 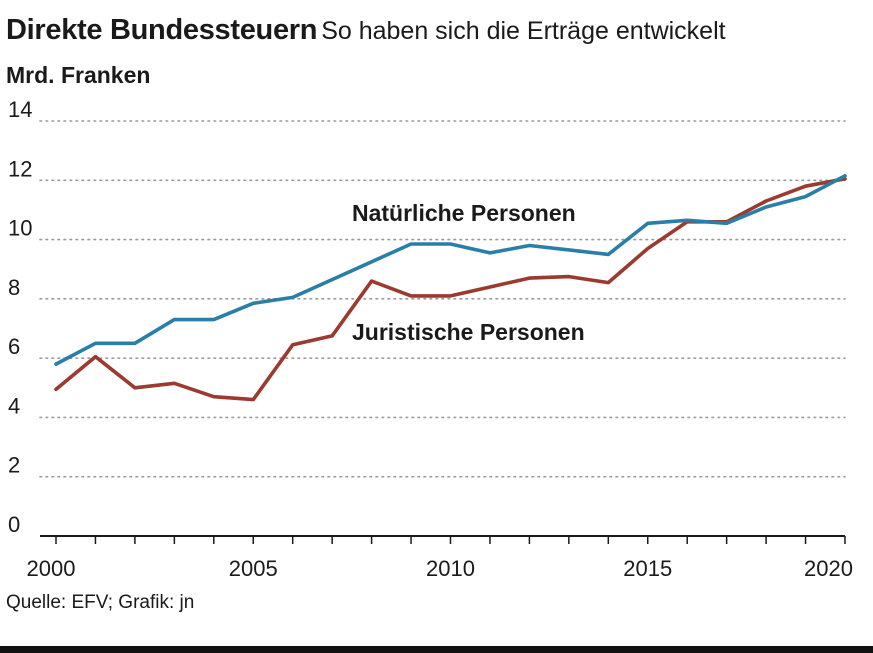 I want to click on chart-subtitle: So haben sich die Erträge entwickelt, so click(x=523, y=31).